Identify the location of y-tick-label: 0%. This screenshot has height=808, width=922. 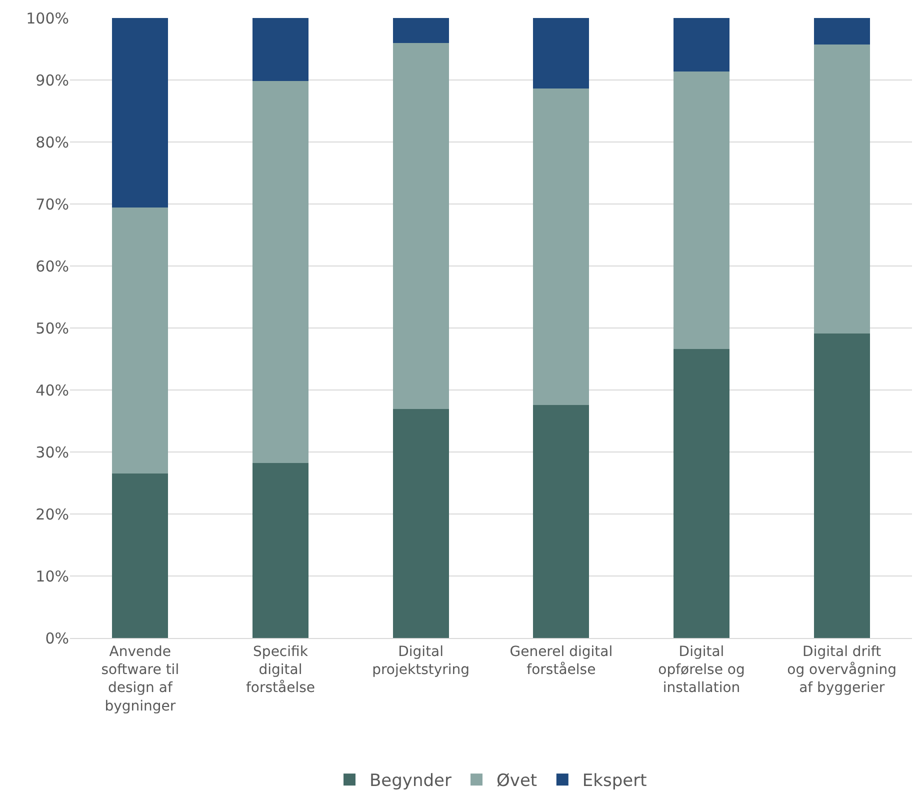
(57, 638).